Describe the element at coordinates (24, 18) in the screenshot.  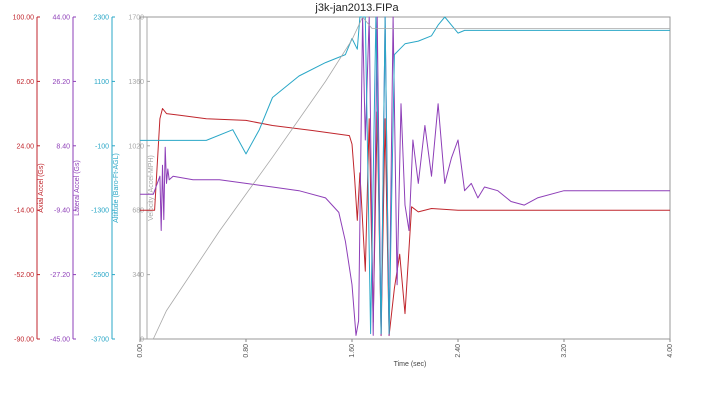
I see `y-tick-label: 100.00` at that location.